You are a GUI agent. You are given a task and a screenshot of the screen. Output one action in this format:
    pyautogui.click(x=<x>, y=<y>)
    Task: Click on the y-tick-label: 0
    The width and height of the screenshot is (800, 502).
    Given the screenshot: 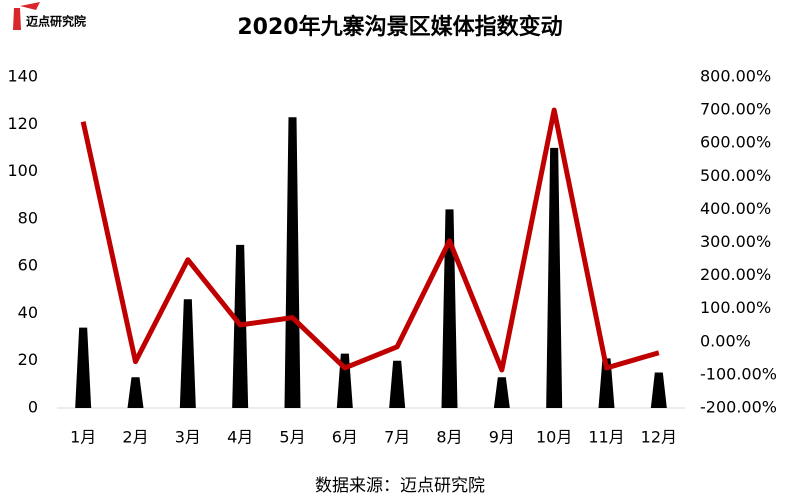 What is the action you would take?
    pyautogui.click(x=33, y=407)
    